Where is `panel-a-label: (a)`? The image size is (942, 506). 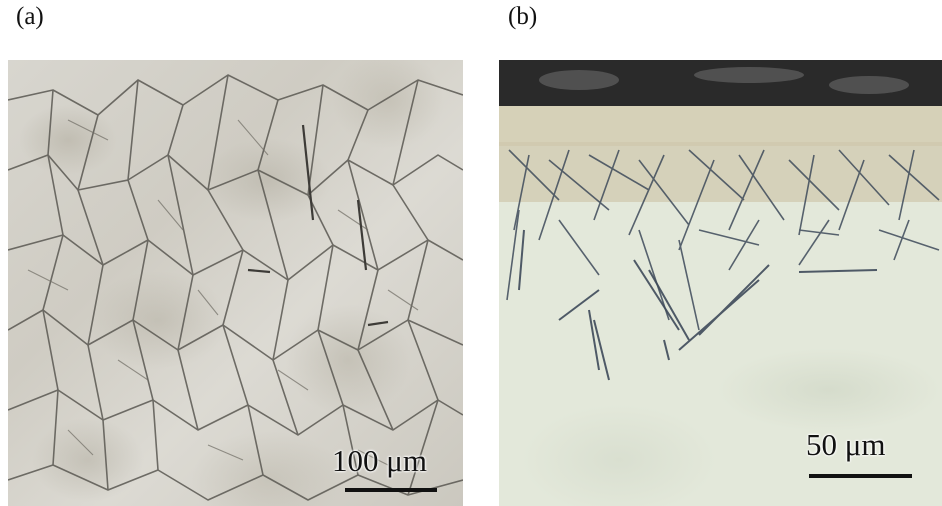
panel-a-label: (a) is located at coordinates (30, 16).